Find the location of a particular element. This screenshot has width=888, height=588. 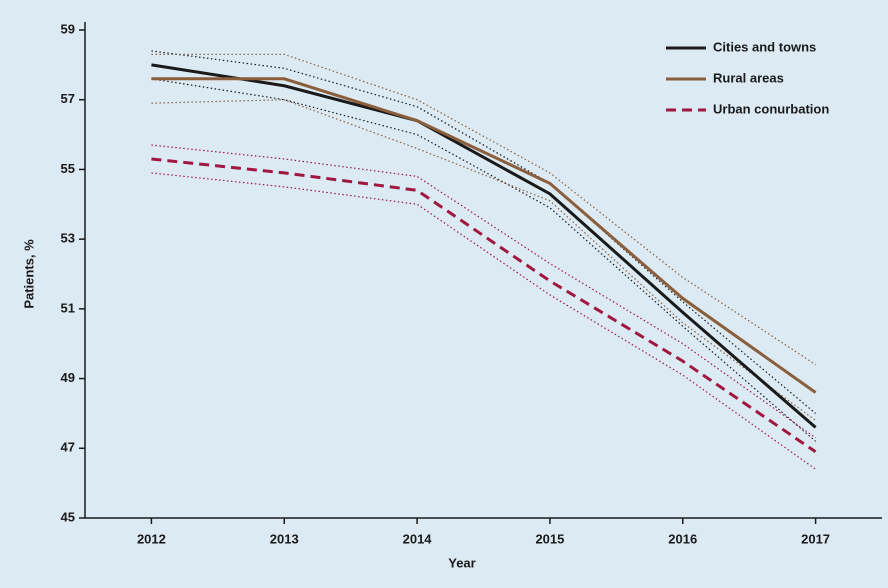

y-axis-label: Patients, % is located at coordinates (28, 274).